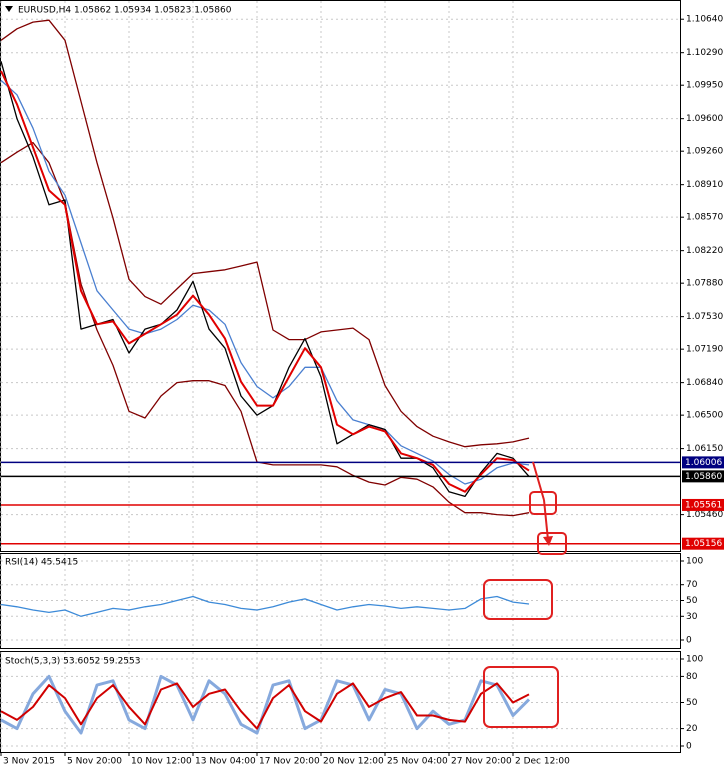 This screenshot has width=726, height=769. What do you see at coordinates (548, 541) in the screenshot?
I see `annotation-arrowhead` at bounding box center [548, 541].